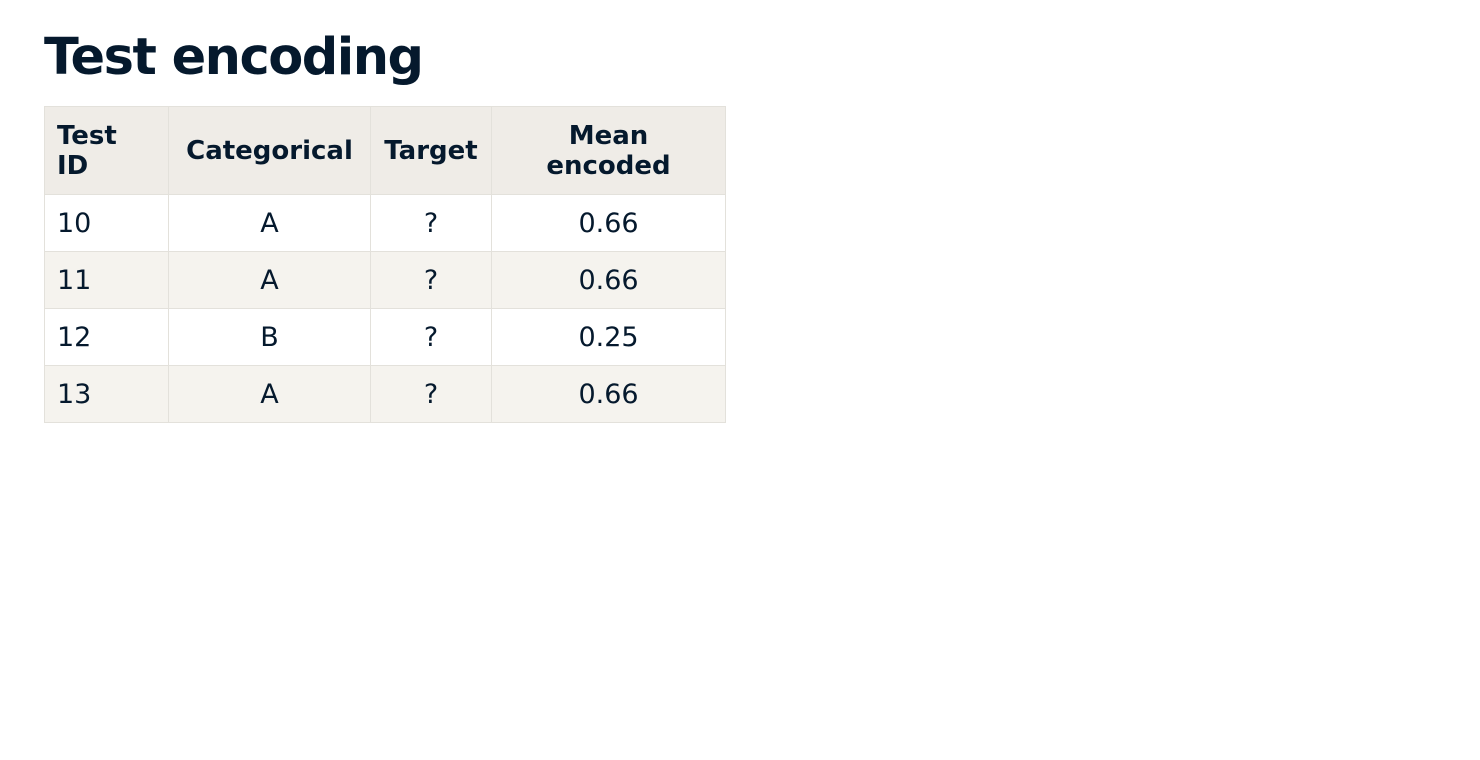 This screenshot has width=1480, height=760. I want to click on table-row: 13 A ? 0.66, so click(385, 394).